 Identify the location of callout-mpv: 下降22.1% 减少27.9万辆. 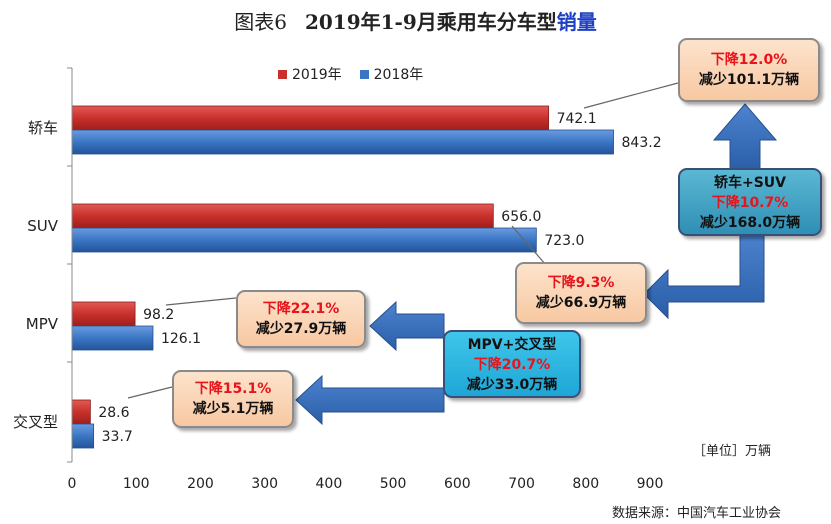
(301, 319).